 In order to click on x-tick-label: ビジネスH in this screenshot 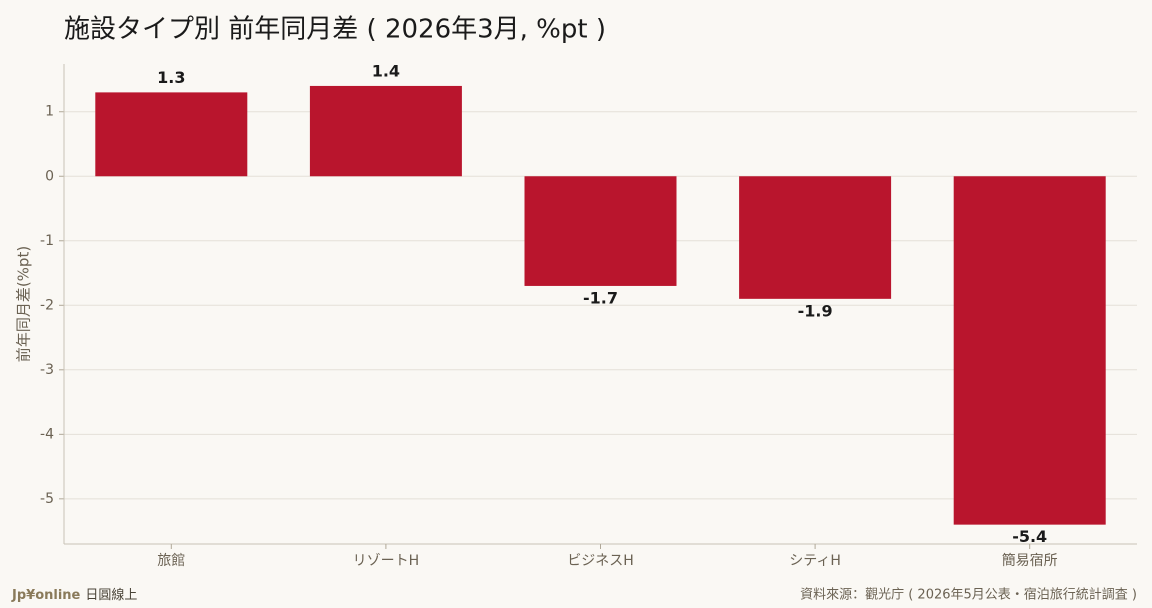, I will do `click(600, 561)`.